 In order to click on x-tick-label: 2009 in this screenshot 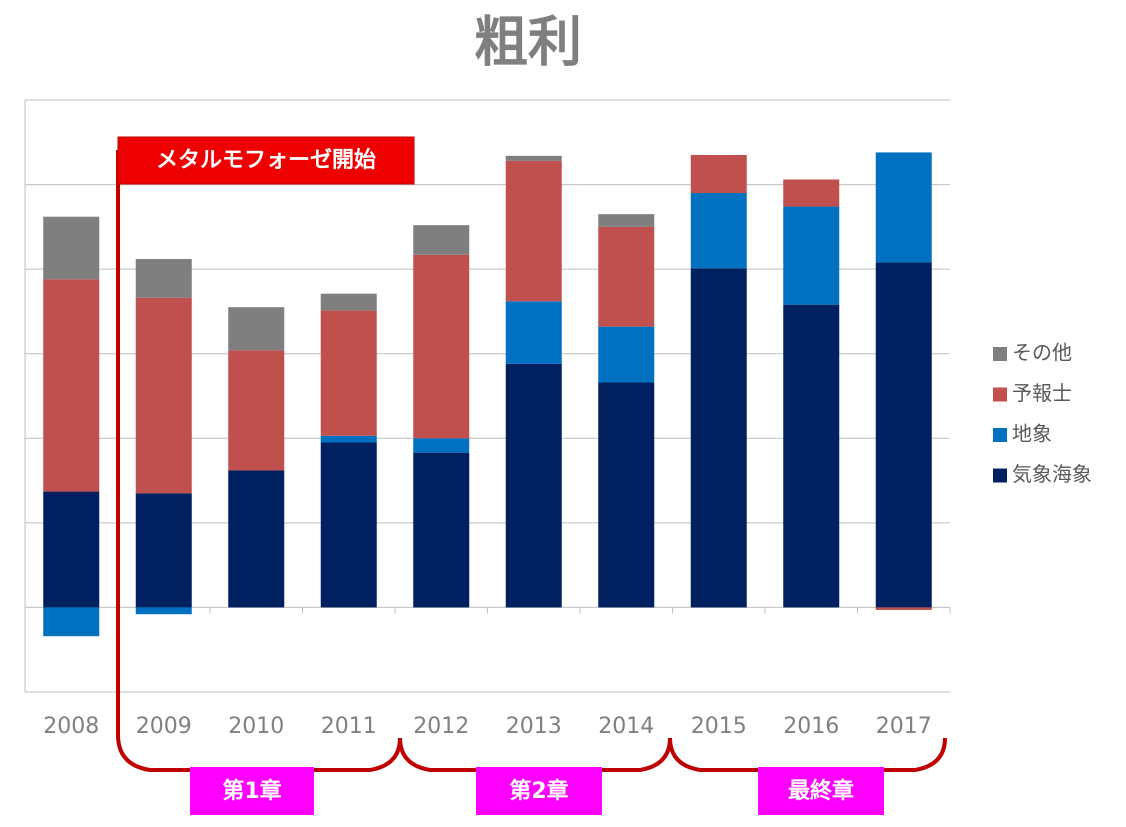, I will do `click(164, 726)`.